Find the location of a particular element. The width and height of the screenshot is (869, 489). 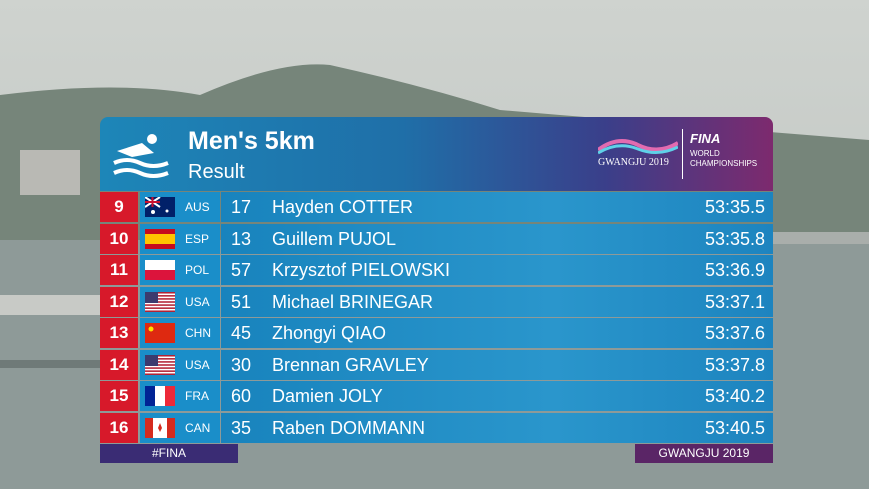

rank: 14 is located at coordinates (119, 364).